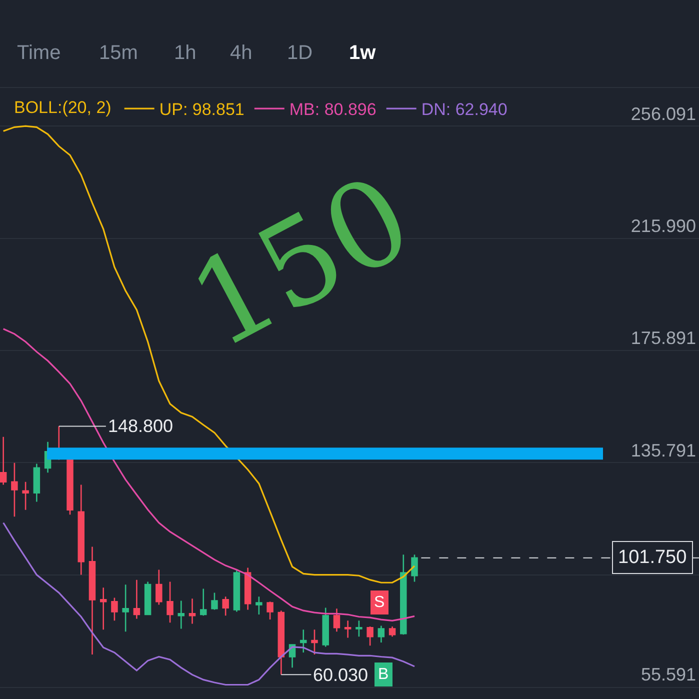  Describe the element at coordinates (652, 557) in the screenshot. I see `ref-line-label: 101.750` at that location.